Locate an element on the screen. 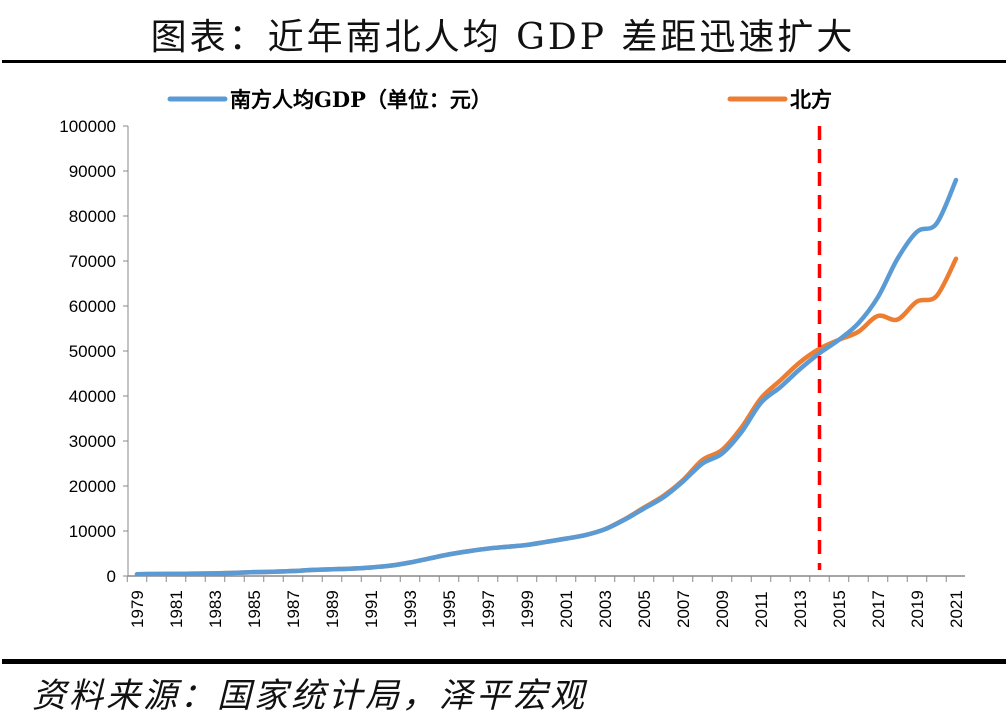 Image resolution: width=1006 pixels, height=722 pixels. x-tick-label: 2011 is located at coordinates (761, 609).